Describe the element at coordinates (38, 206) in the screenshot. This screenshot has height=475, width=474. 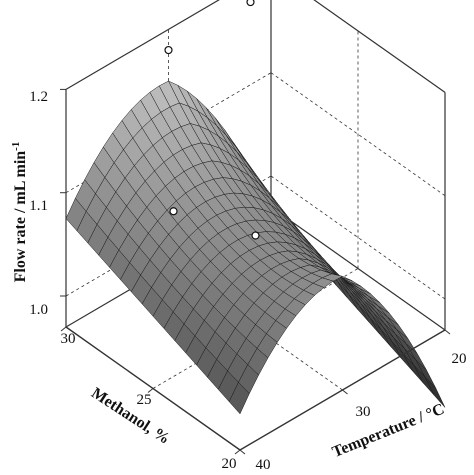
I see `z-tick-label: 1.1` at that location.